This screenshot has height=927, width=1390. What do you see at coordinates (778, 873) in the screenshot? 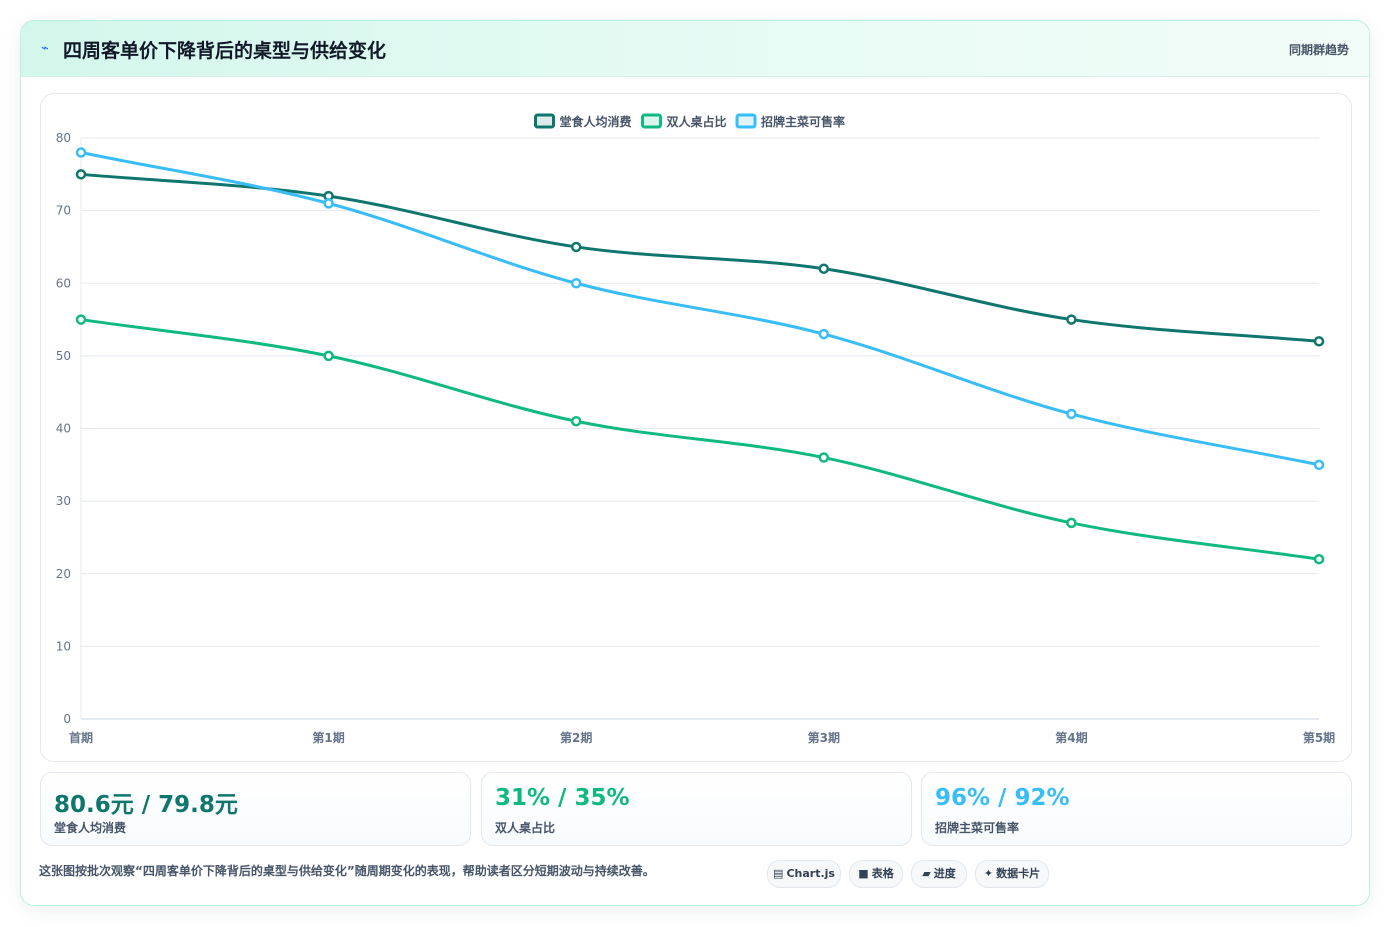
I see `chart-icon: ▤` at bounding box center [778, 873].